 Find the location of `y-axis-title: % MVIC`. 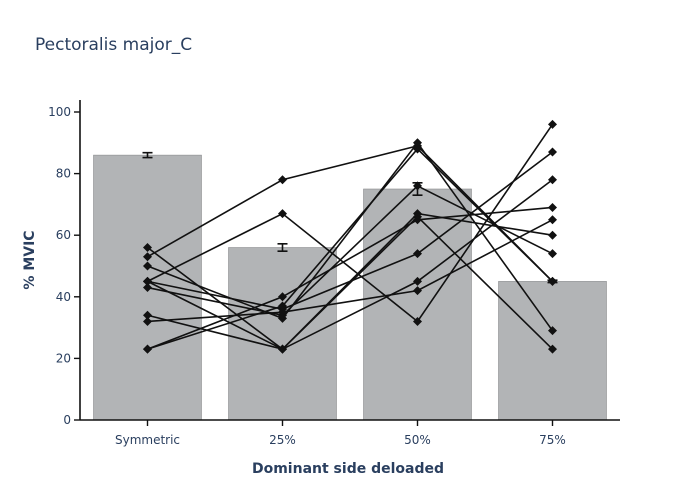

y-axis-title: % MVIC is located at coordinates (30, 259).